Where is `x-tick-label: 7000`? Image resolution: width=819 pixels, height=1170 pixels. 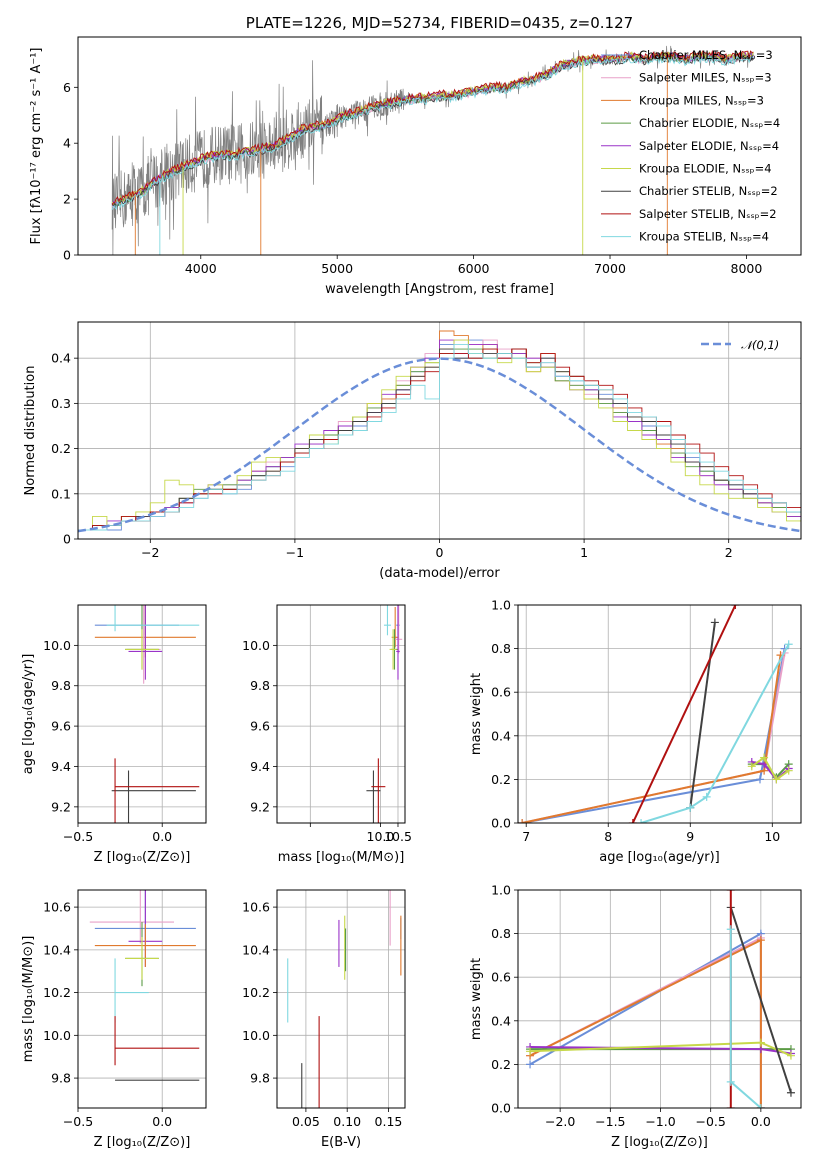 x-tick-label: 7000 is located at coordinates (610, 268).